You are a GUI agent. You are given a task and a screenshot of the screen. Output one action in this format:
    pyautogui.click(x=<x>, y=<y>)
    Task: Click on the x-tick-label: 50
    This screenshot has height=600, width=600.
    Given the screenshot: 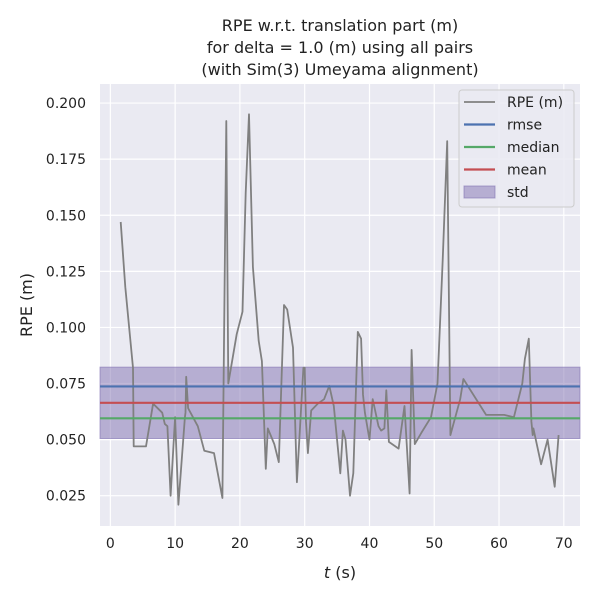 What is the action you would take?
    pyautogui.click(x=434, y=544)
    